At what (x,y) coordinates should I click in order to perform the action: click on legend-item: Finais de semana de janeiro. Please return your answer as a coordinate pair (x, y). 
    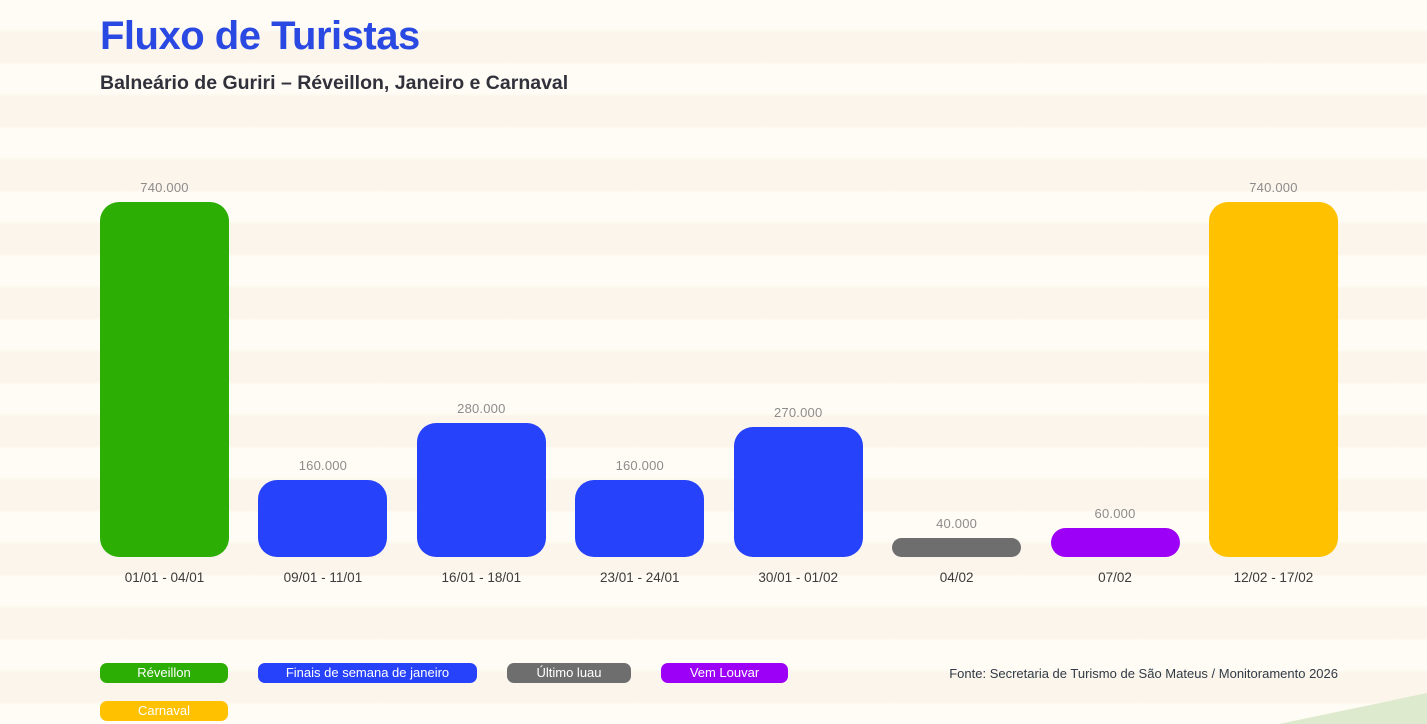
    Looking at the image, I should click on (367, 673).